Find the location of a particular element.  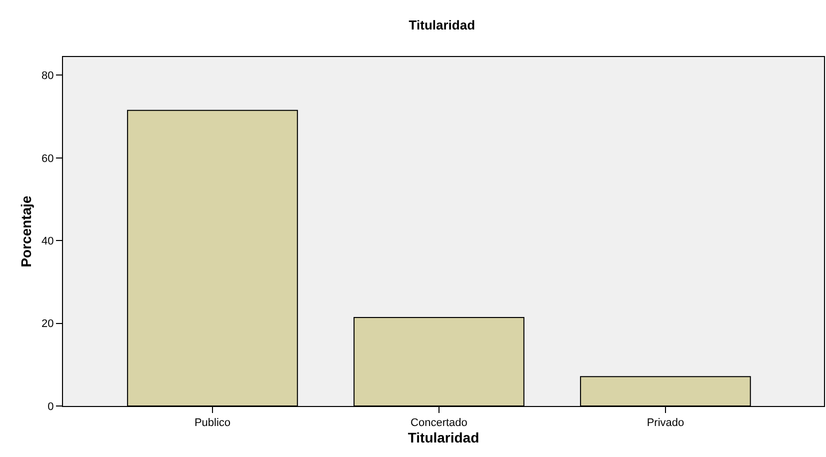

x-tick-label: Publico is located at coordinates (212, 423).